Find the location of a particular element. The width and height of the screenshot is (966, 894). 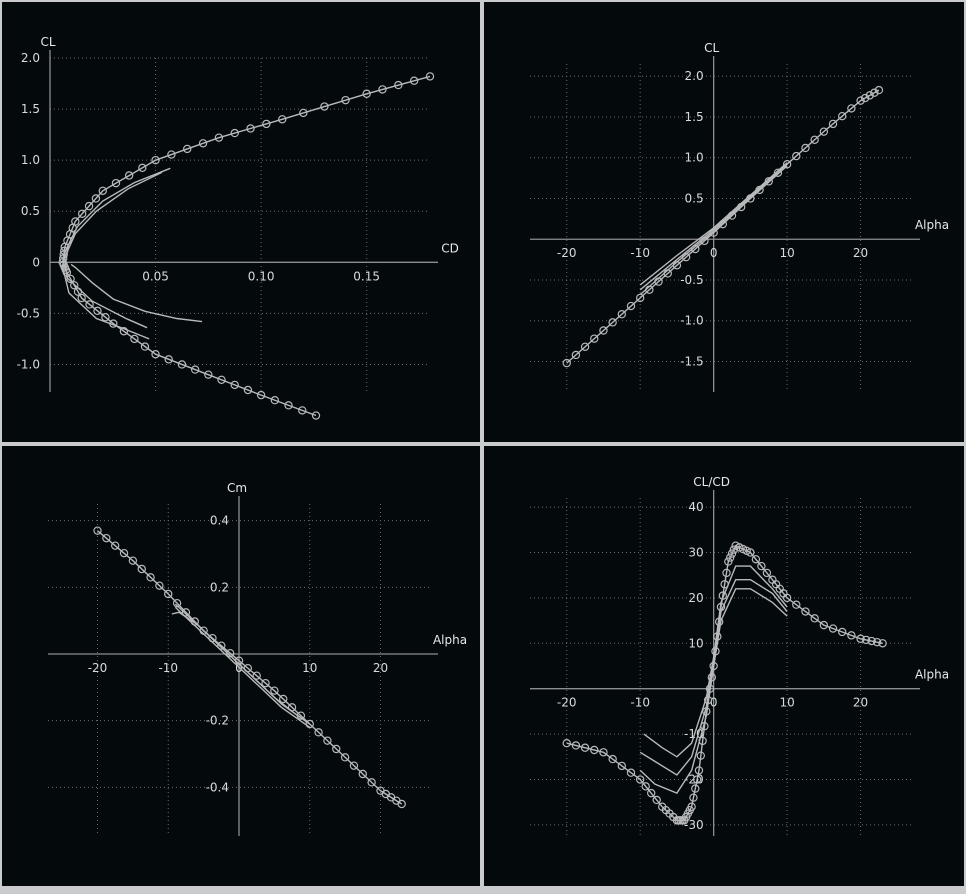

chart-polar-series-3-line is located at coordinates (136, 293).